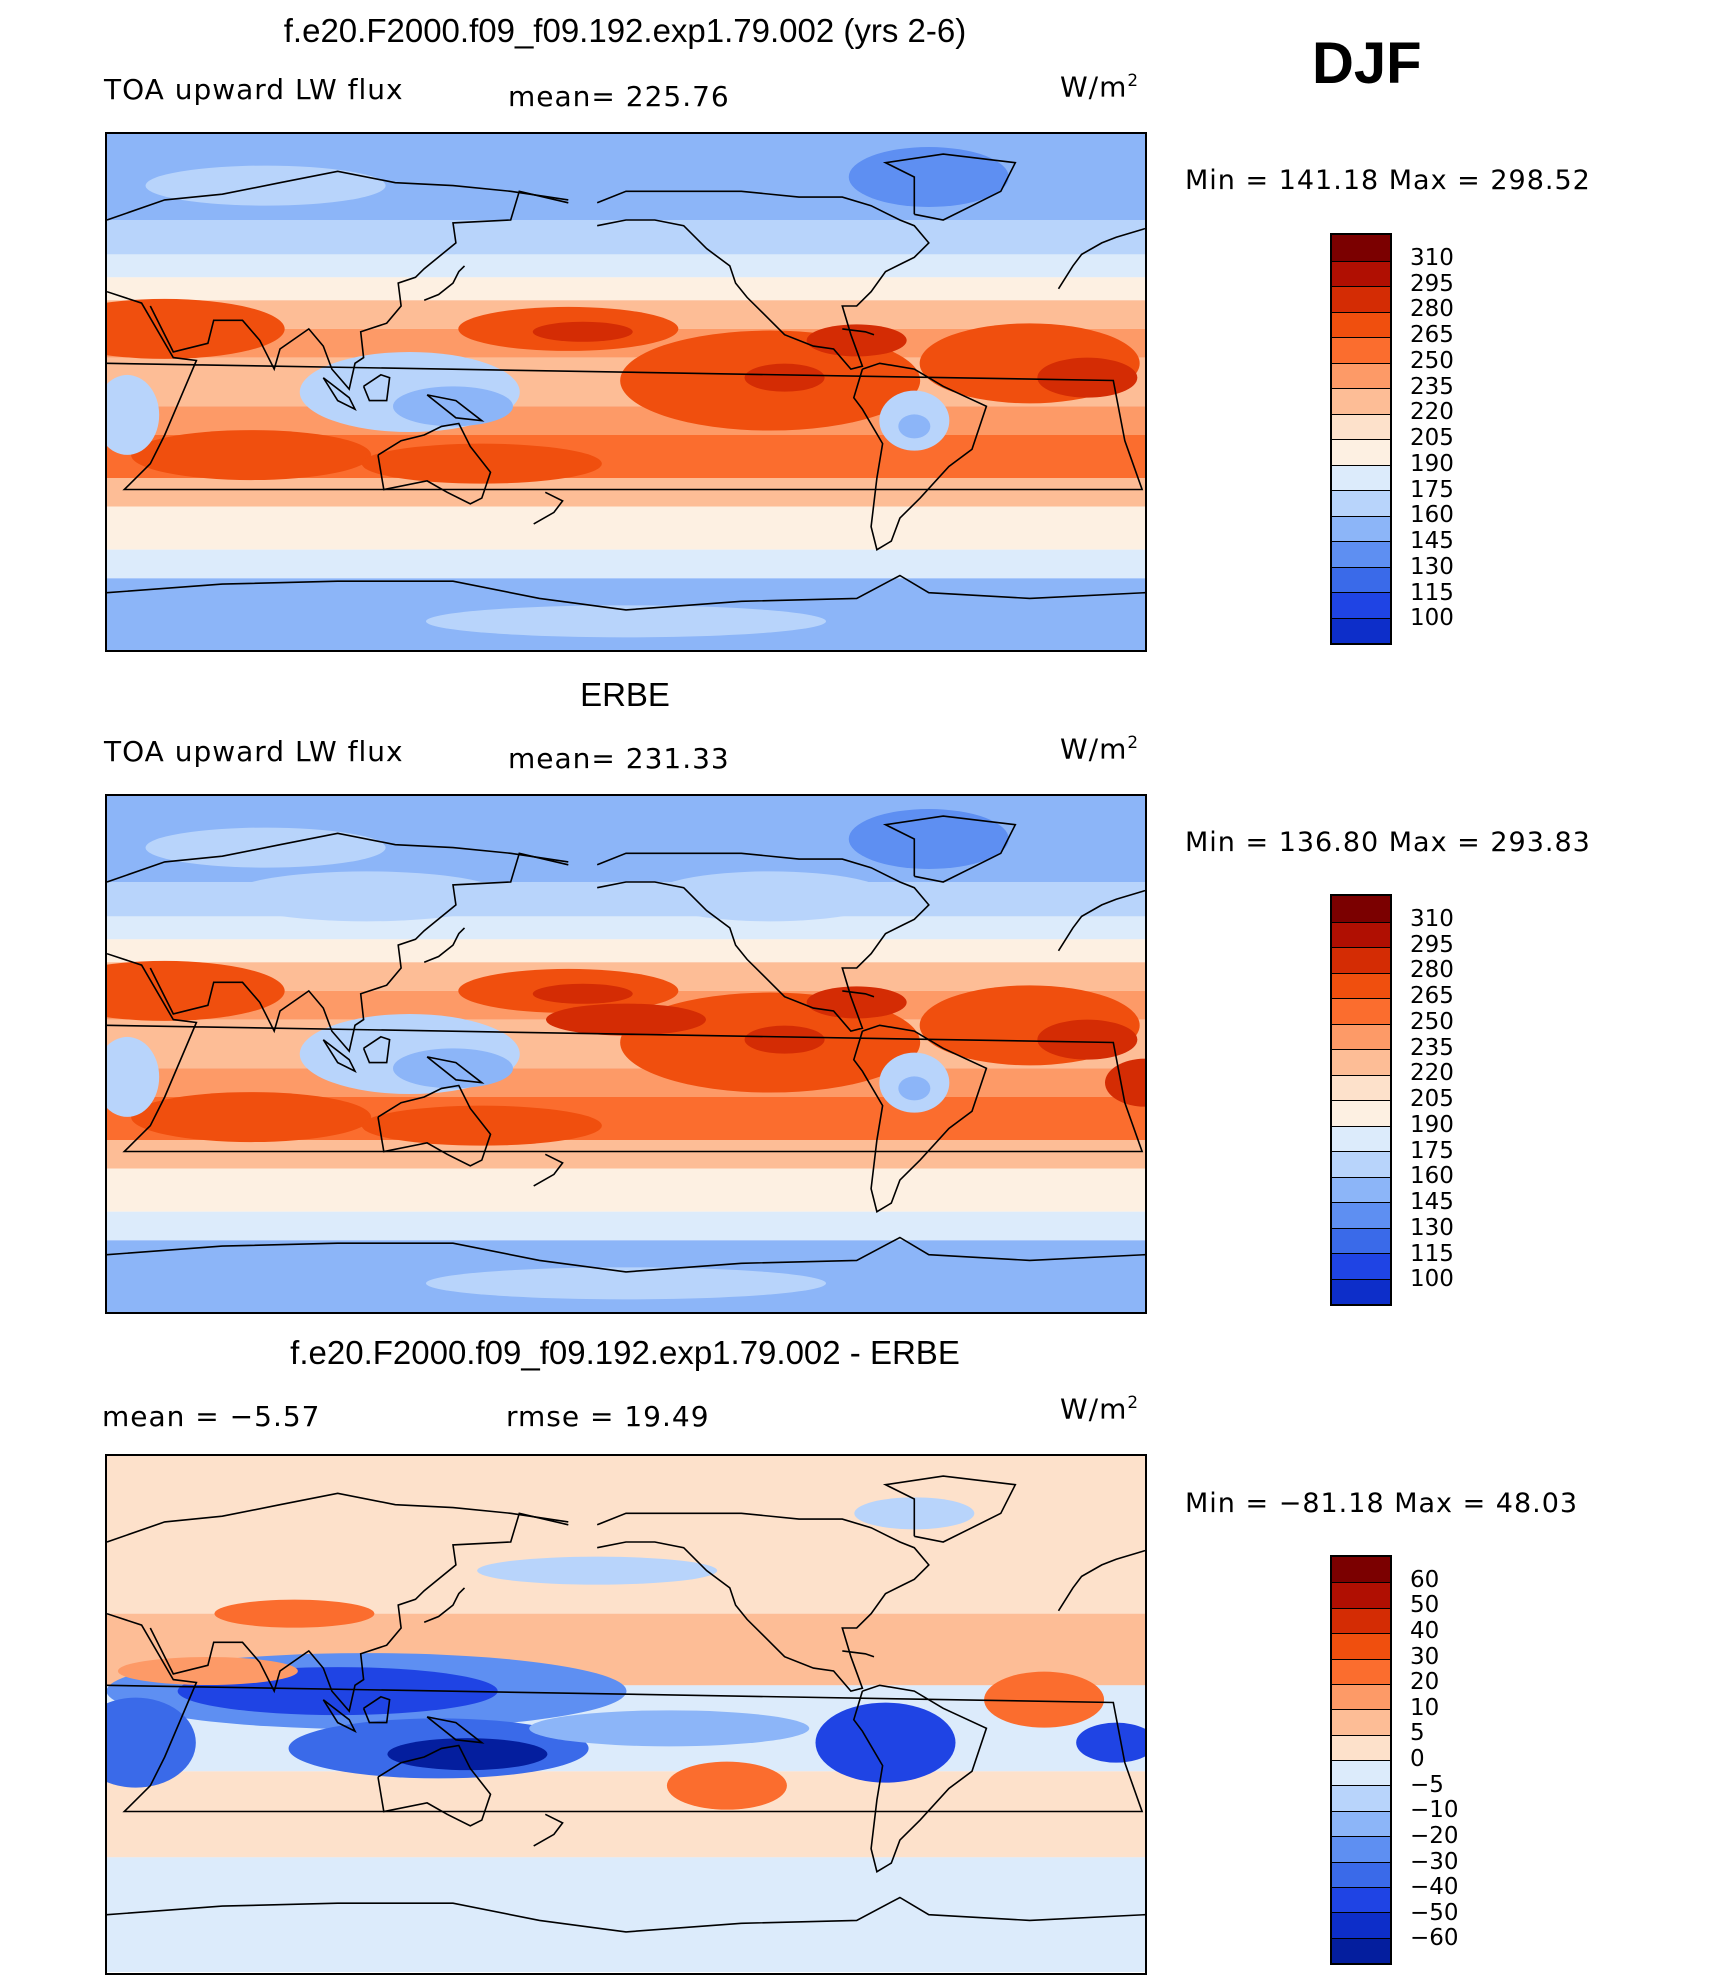 This screenshot has height=1979, width=1710. I want to click on colorbar-tick-label: 0, so click(1417, 1759).